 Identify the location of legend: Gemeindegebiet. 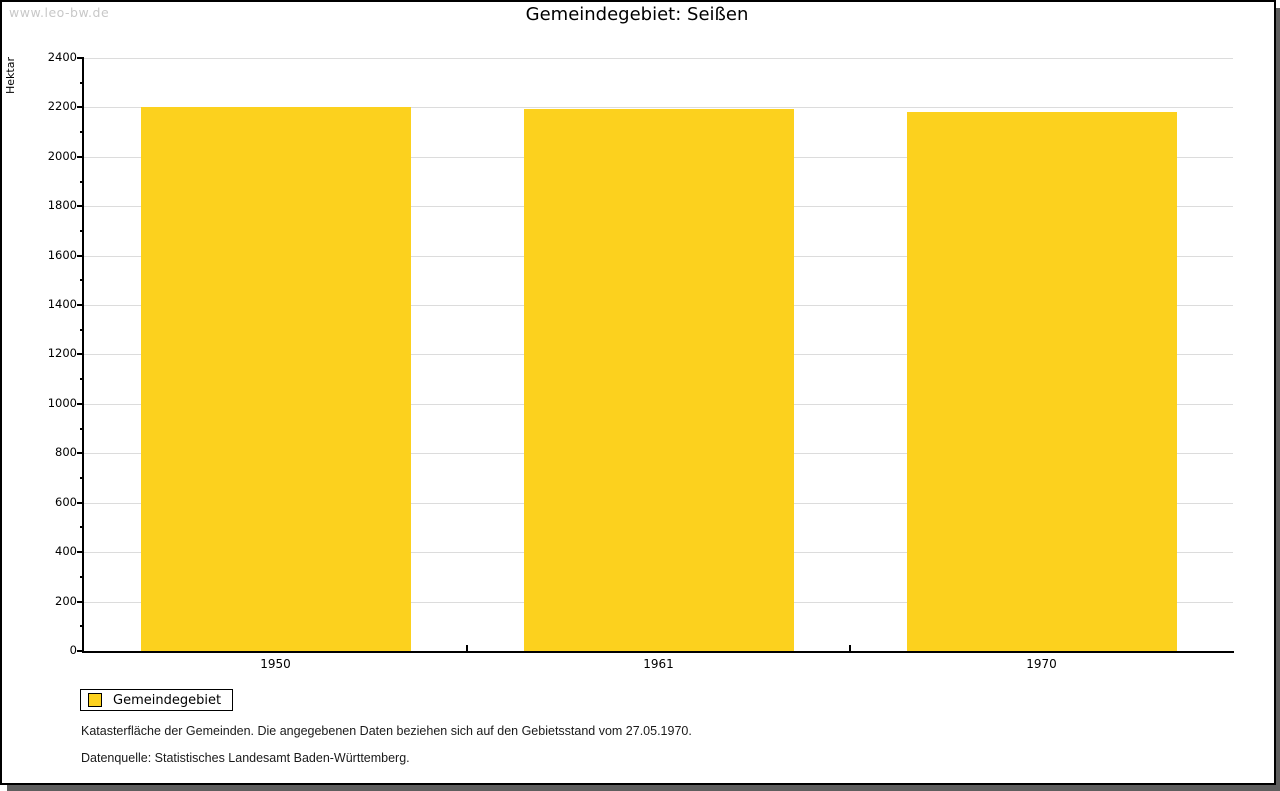
(156, 700).